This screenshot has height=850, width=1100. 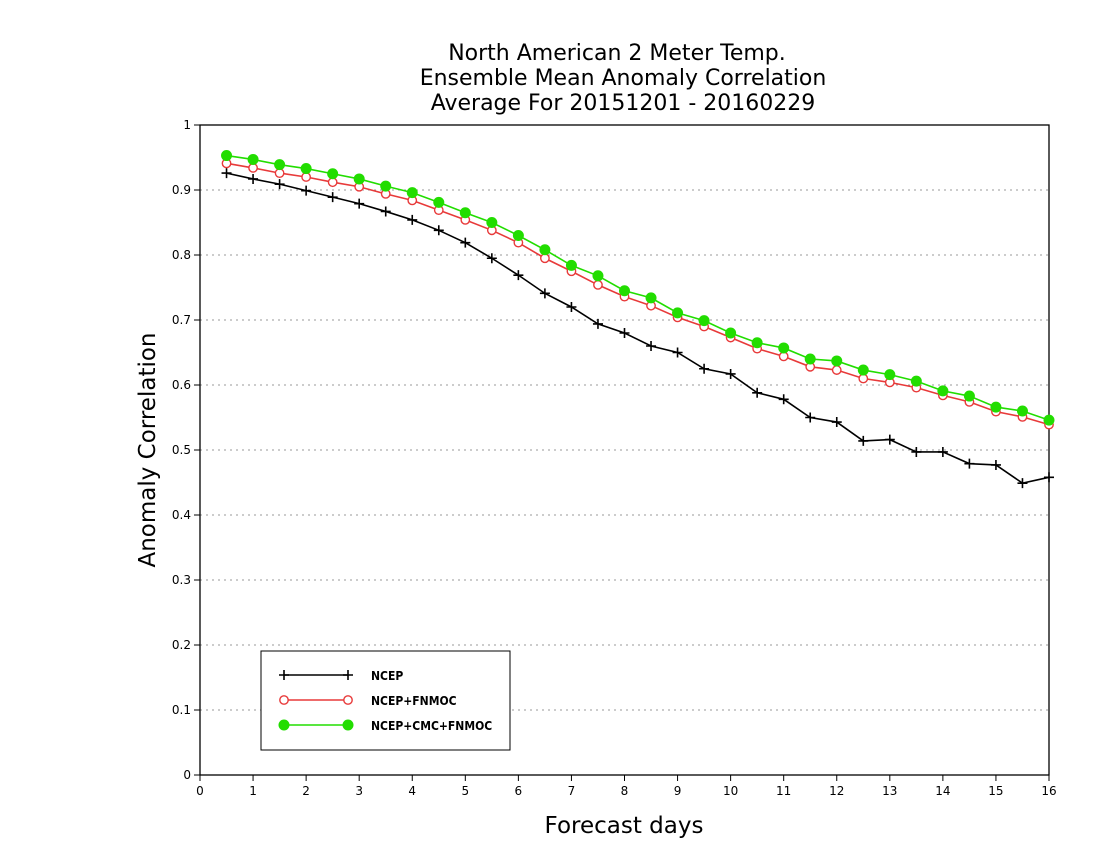 I want to click on x-tick-label: 13, so click(x=889, y=791).